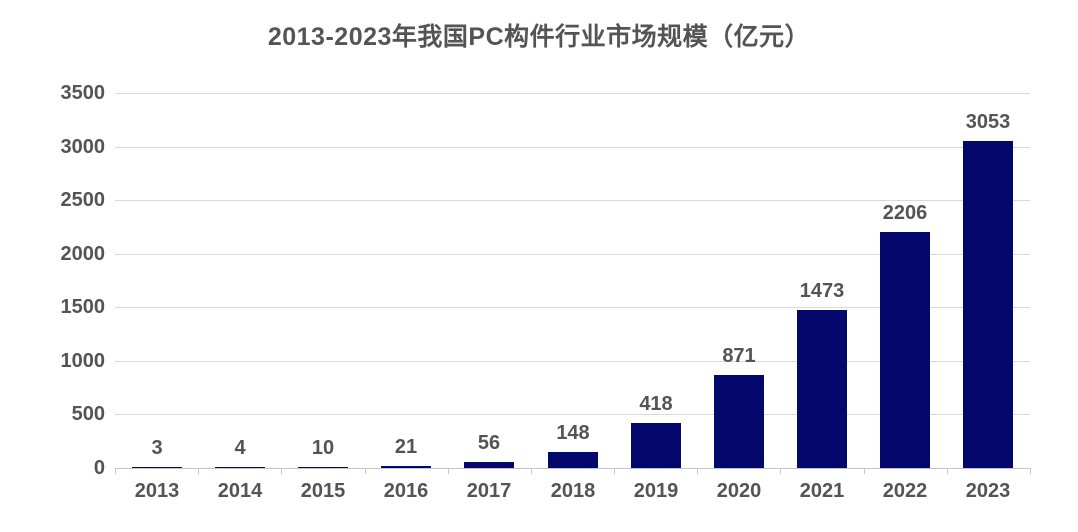 The image size is (1078, 532). I want to click on y-tick-label: 3500, so click(83, 93).